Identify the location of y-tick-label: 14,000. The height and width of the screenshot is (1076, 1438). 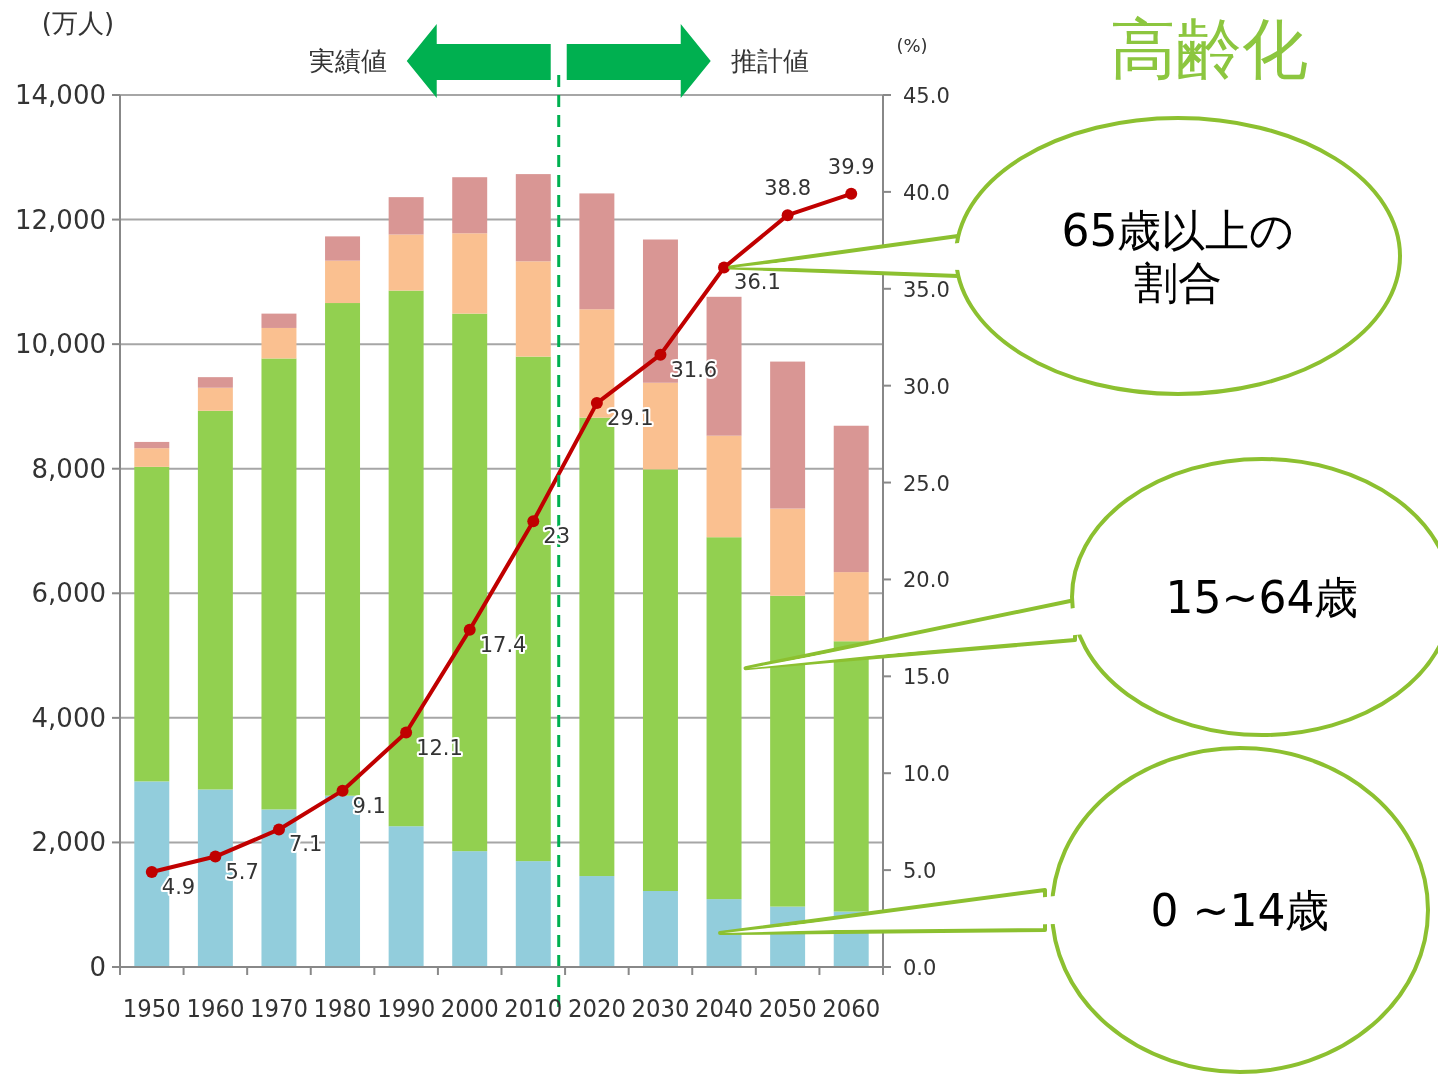
(60, 95).